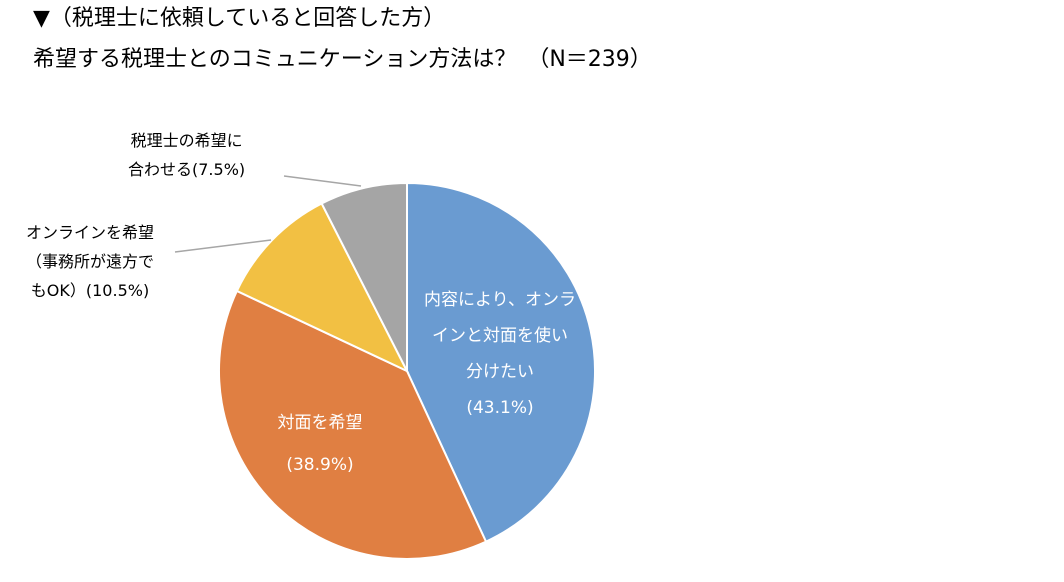 The width and height of the screenshot is (1064, 582). What do you see at coordinates (186, 155) in the screenshot?
I see `pie-label-adjust: 税理士の希望に 合わせる(7.5%)` at bounding box center [186, 155].